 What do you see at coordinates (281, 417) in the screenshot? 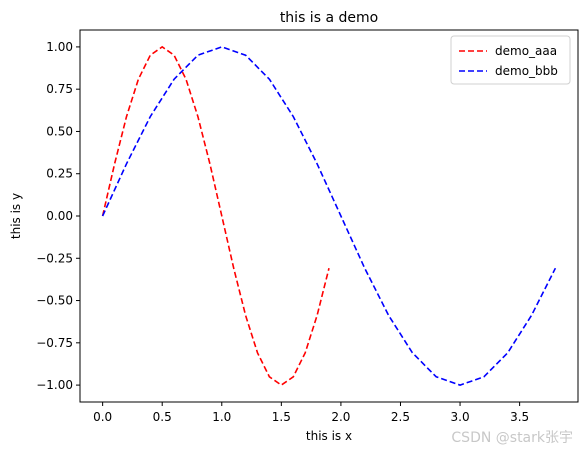
I see `x-tick-label: 1.5` at bounding box center [281, 417].